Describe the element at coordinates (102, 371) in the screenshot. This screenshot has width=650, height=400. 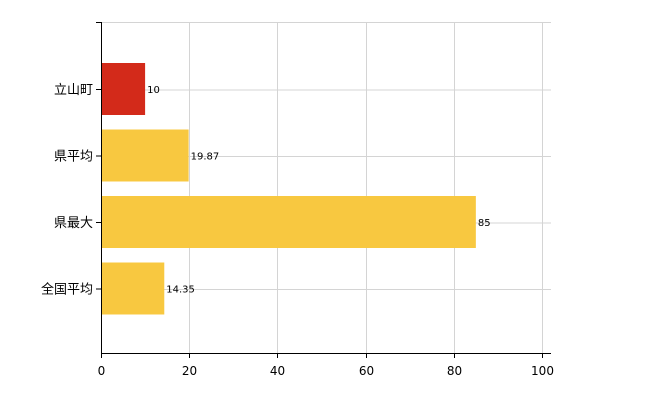
I see `x-tick-label: 0` at that location.